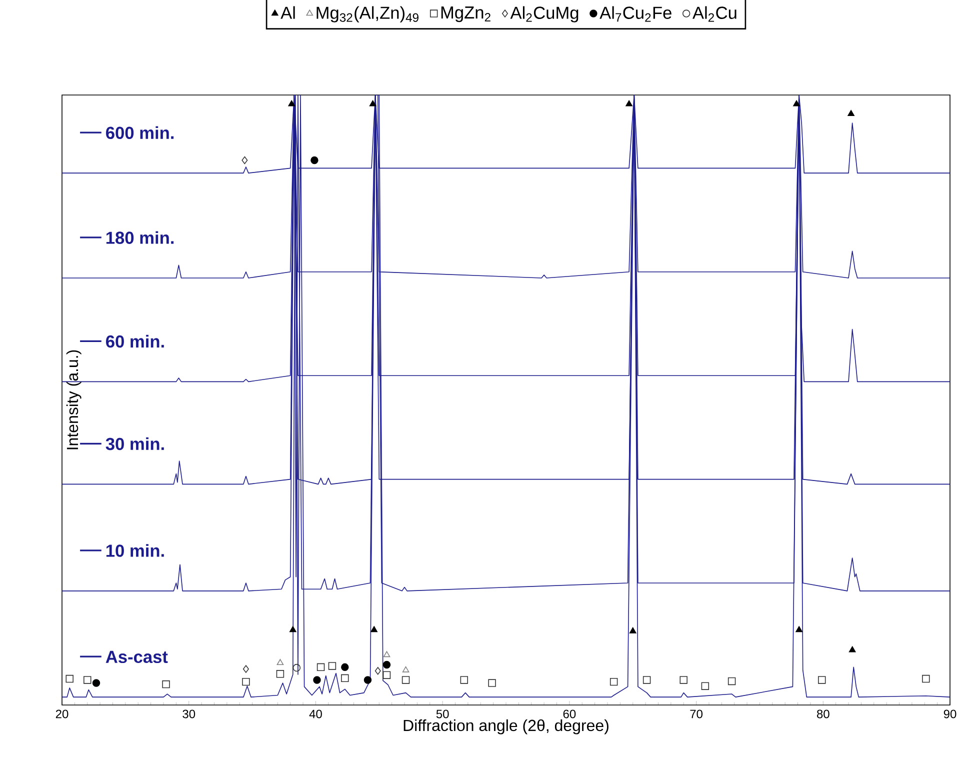 The height and width of the screenshot is (763, 962). What do you see at coordinates (74, 400) in the screenshot?
I see `y-axis-title: Intensity (a.u.)` at bounding box center [74, 400].